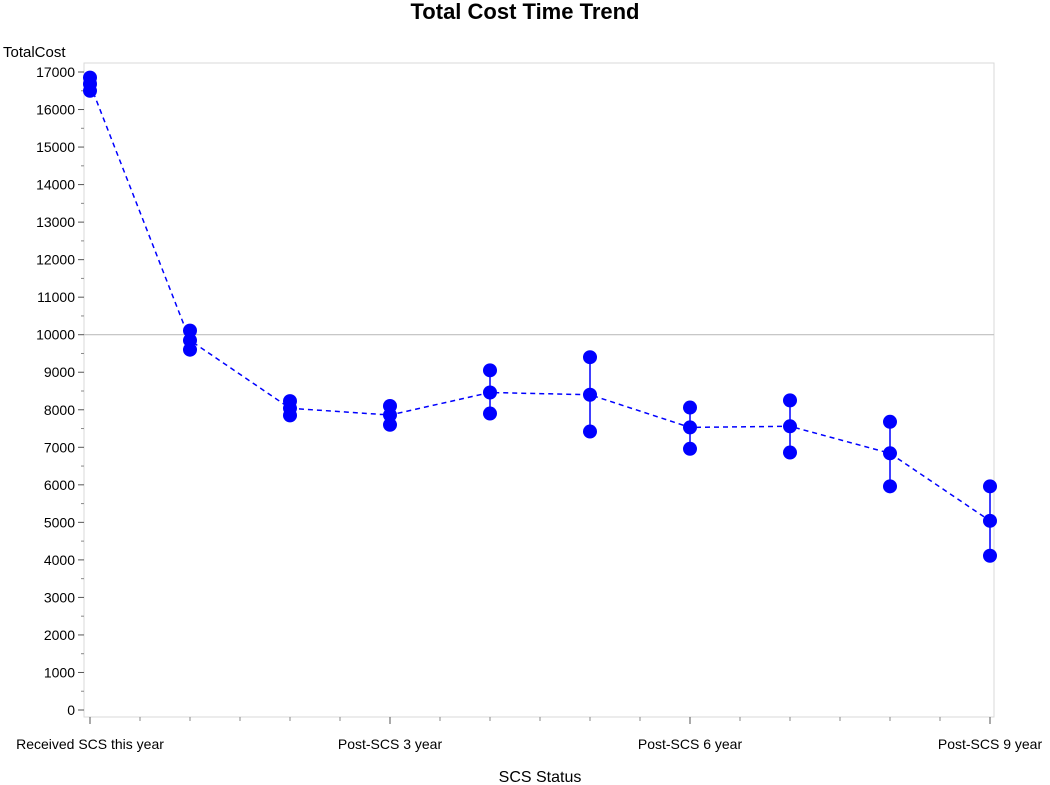 This screenshot has width=1050, height=785. What do you see at coordinates (59, 522) in the screenshot?
I see `y-tick-label: 5000` at bounding box center [59, 522].